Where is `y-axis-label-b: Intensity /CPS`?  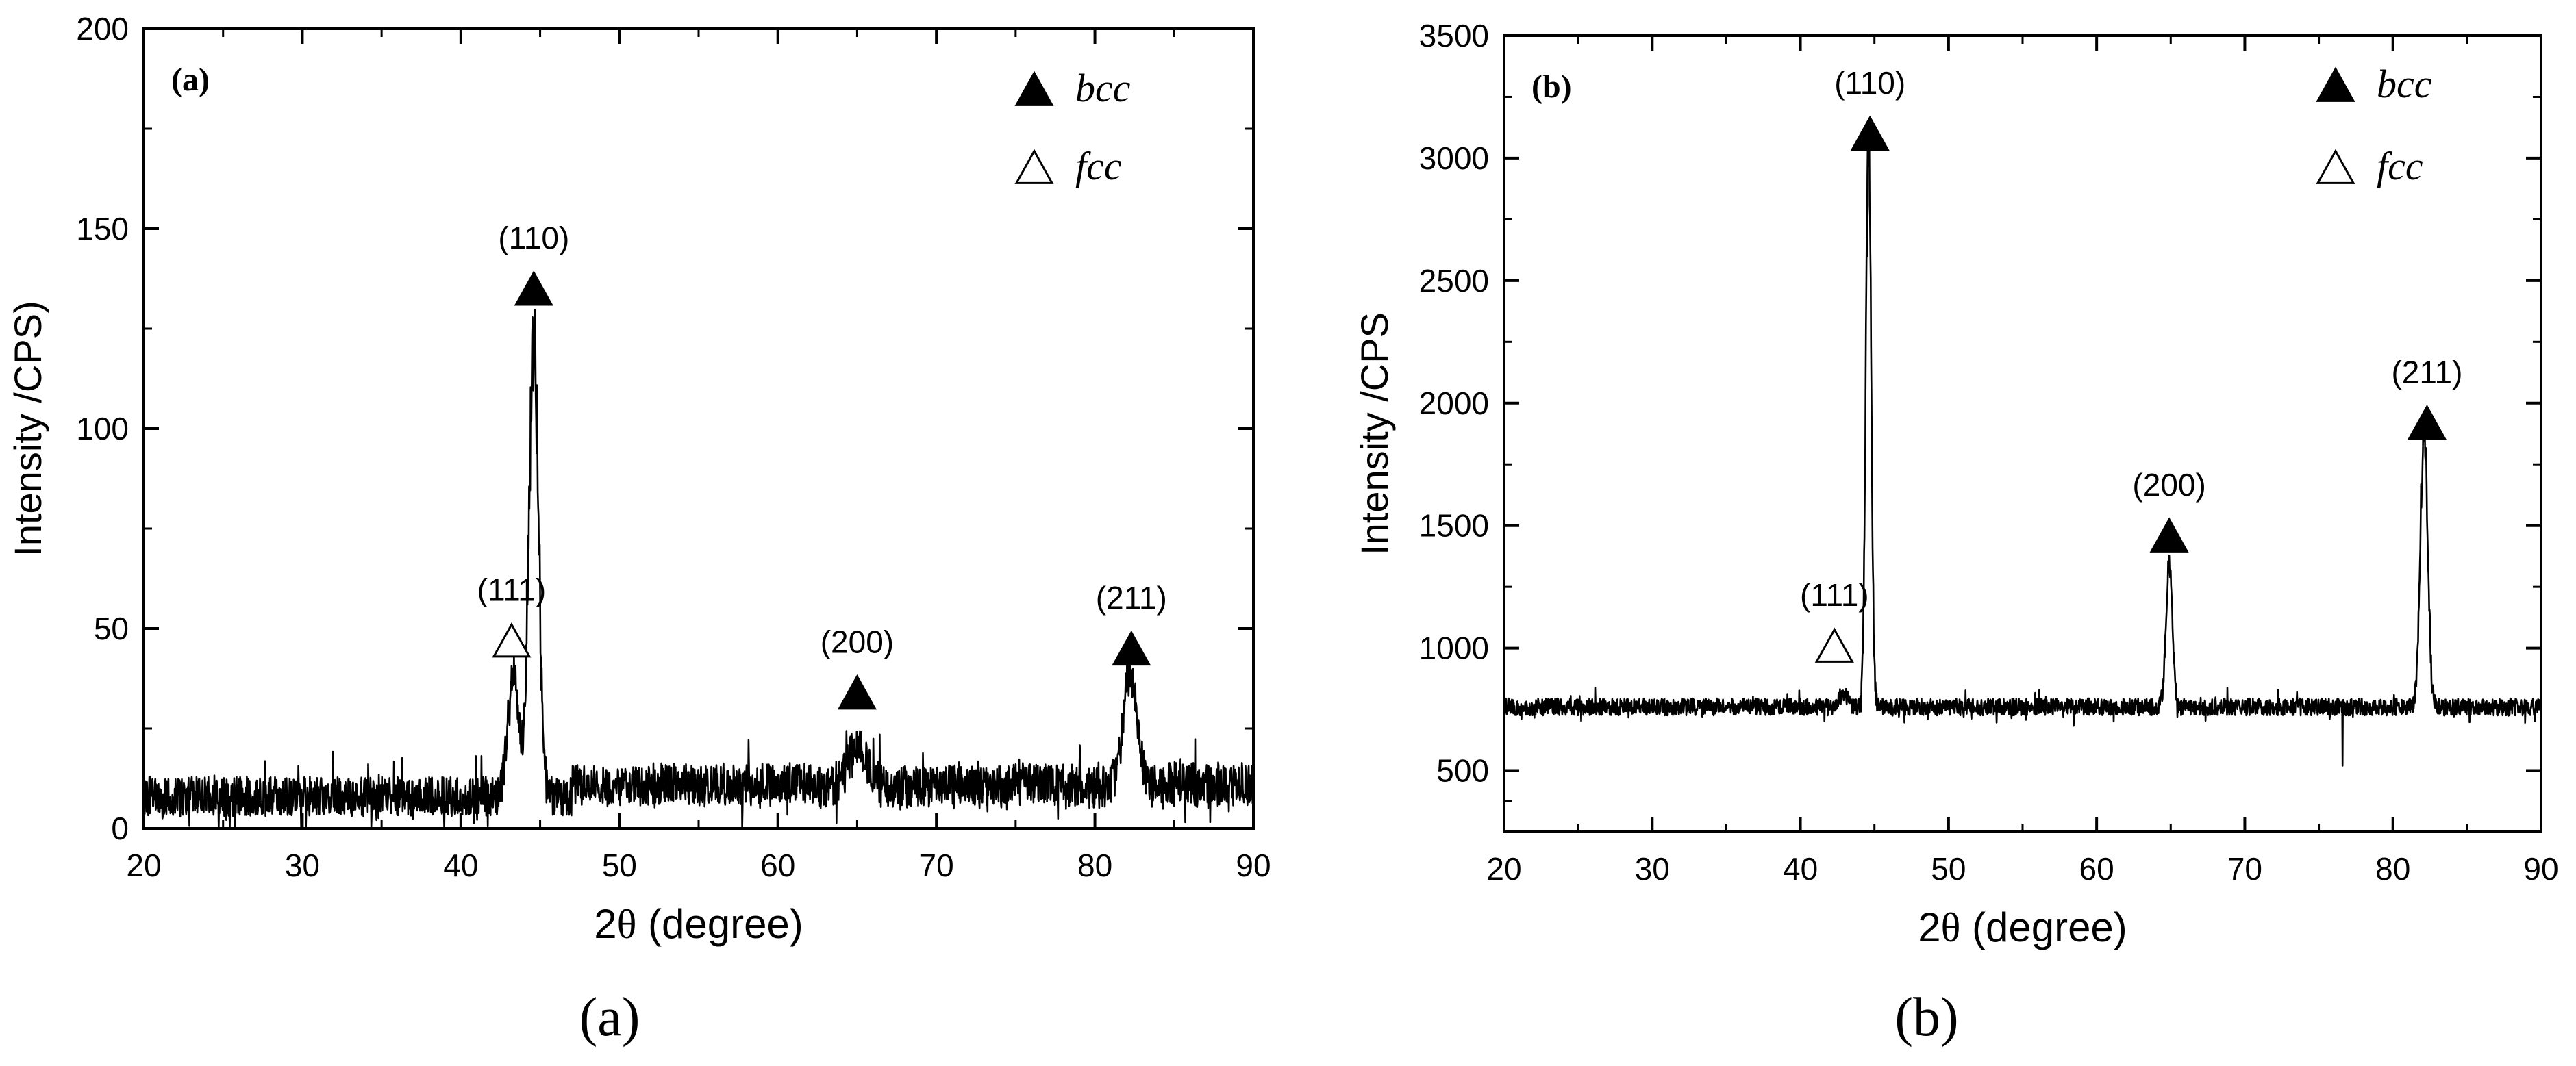 y-axis-label-b: Intensity /CPS is located at coordinates (1374, 433).